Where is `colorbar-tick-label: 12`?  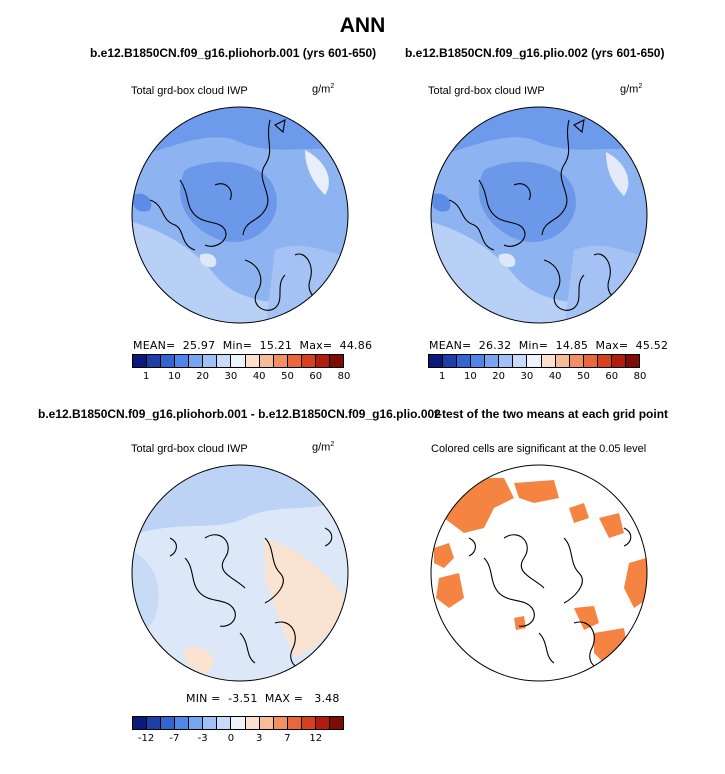 colorbar-tick-label: 12 is located at coordinates (316, 738).